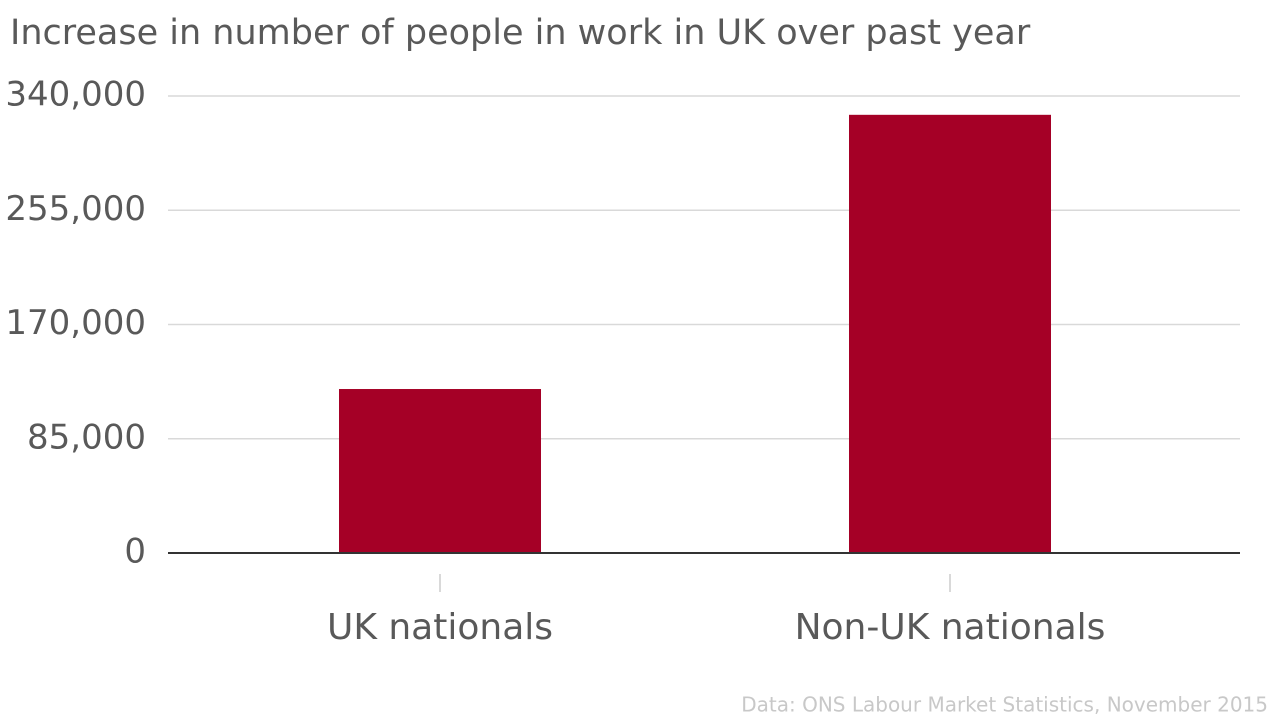 Image resolution: width=1280 pixels, height=720 pixels. I want to click on x-tick-label: Non-UK nationals, so click(950, 627).